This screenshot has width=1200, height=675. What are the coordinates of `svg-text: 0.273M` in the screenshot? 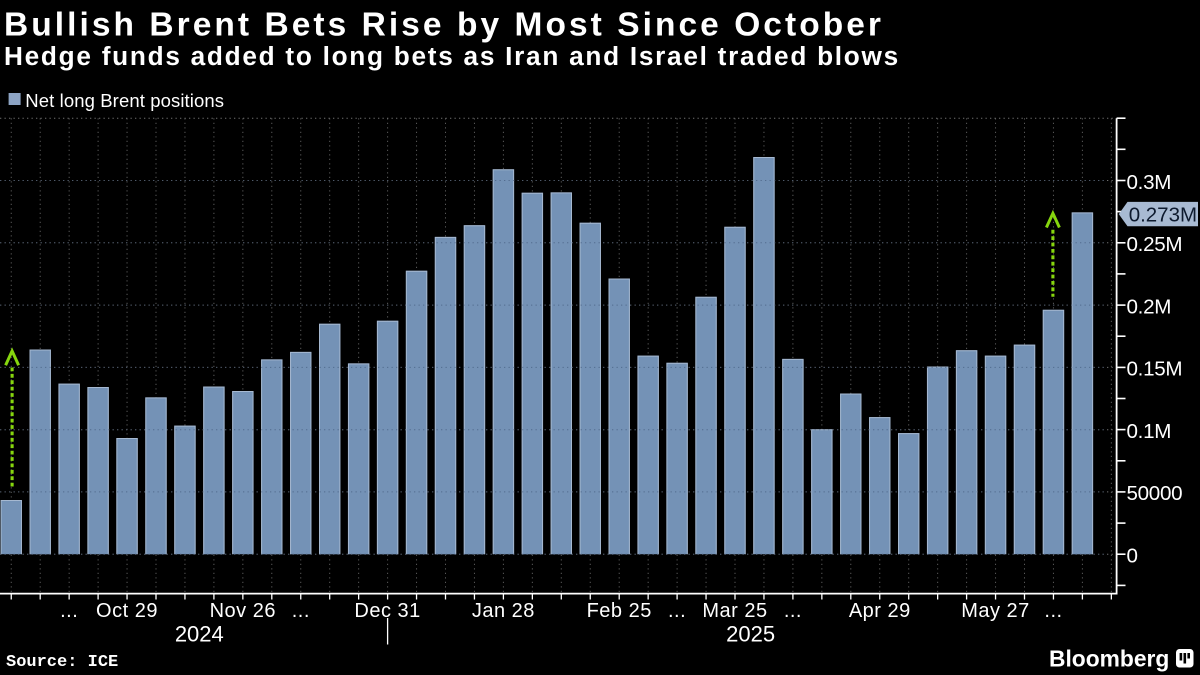 It's located at (1163, 215).